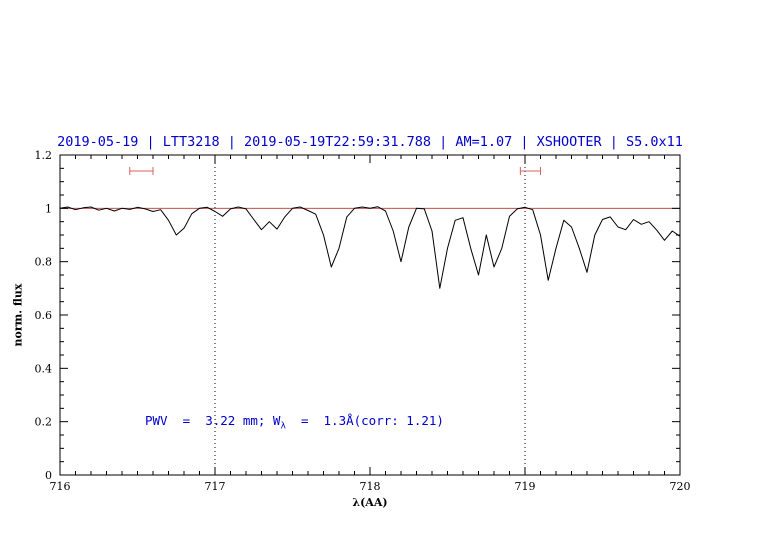  I want to click on pwv-annotation-suffix: = 1.3Å(corr: 1.21), so click(364, 420).